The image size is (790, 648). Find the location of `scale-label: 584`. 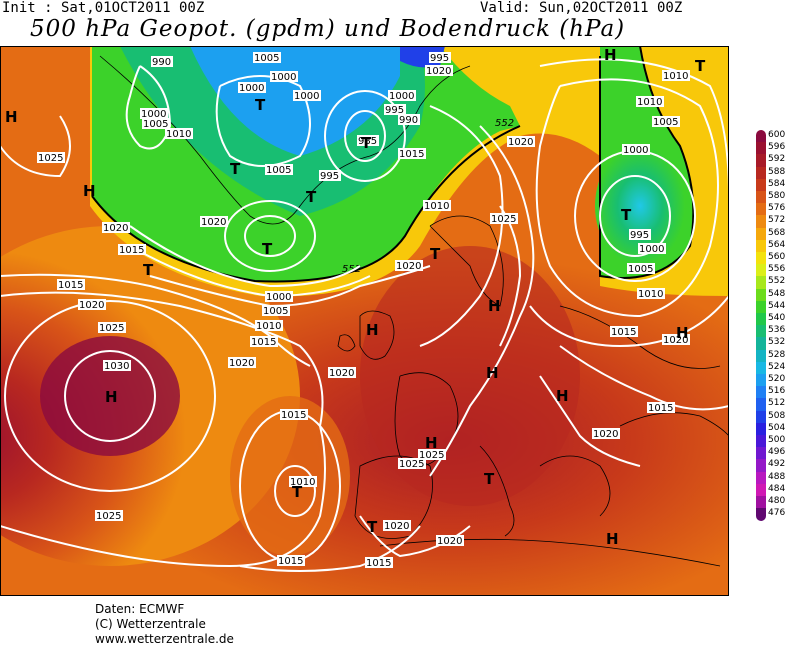

scale-label: 584 is located at coordinates (777, 183).